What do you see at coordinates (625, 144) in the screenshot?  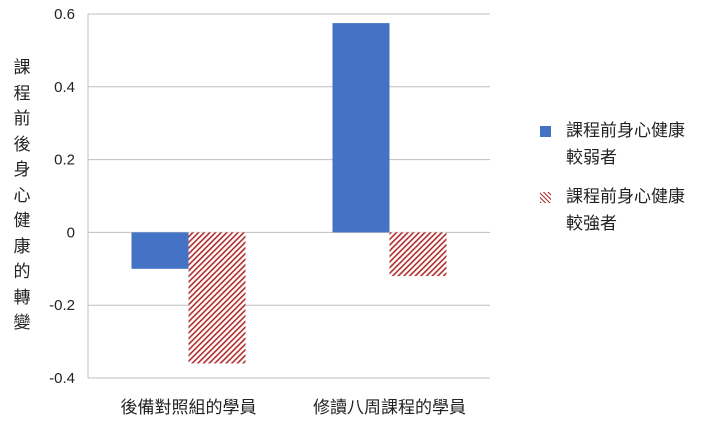 I see `legend-label-weaker: 課程前身心健康較弱者` at bounding box center [625, 144].